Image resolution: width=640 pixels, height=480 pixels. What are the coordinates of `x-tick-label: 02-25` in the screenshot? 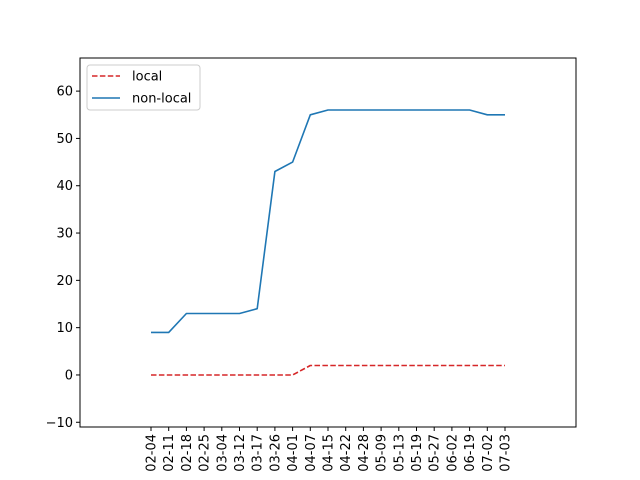 It's located at (205, 453).